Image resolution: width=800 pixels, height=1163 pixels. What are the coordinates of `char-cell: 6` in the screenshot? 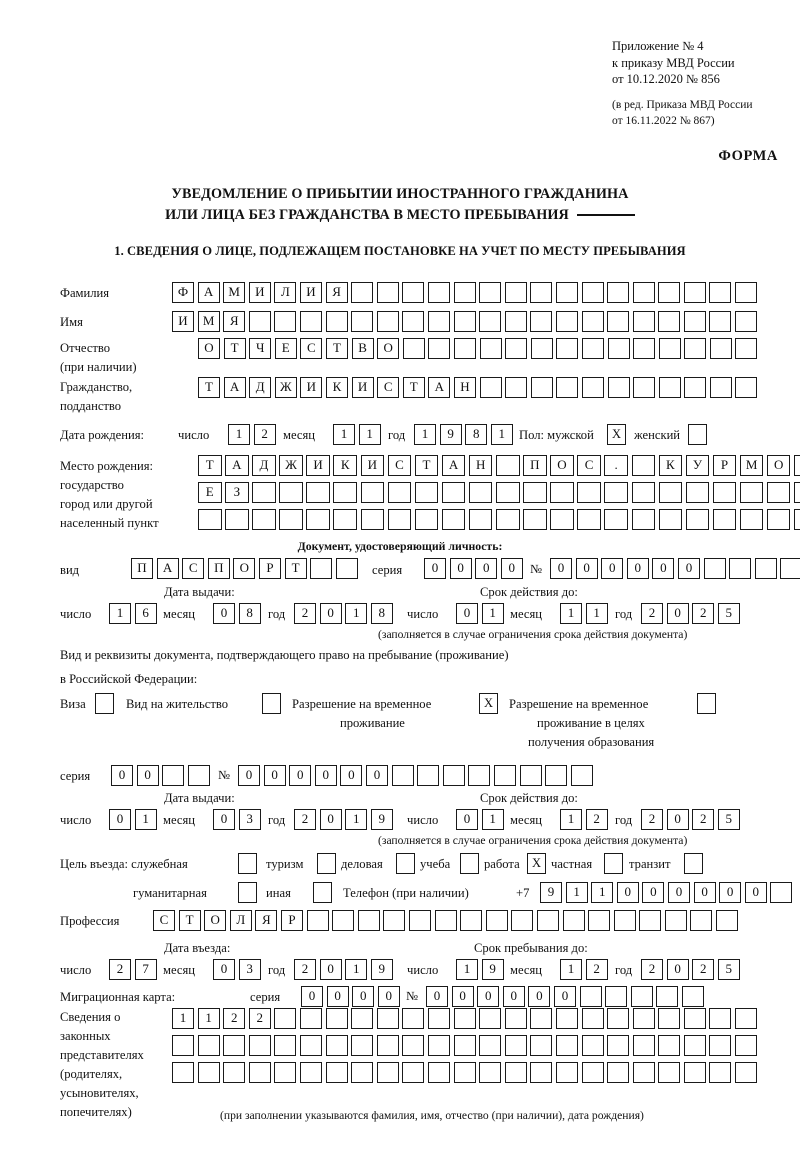 It's located at (145, 613).